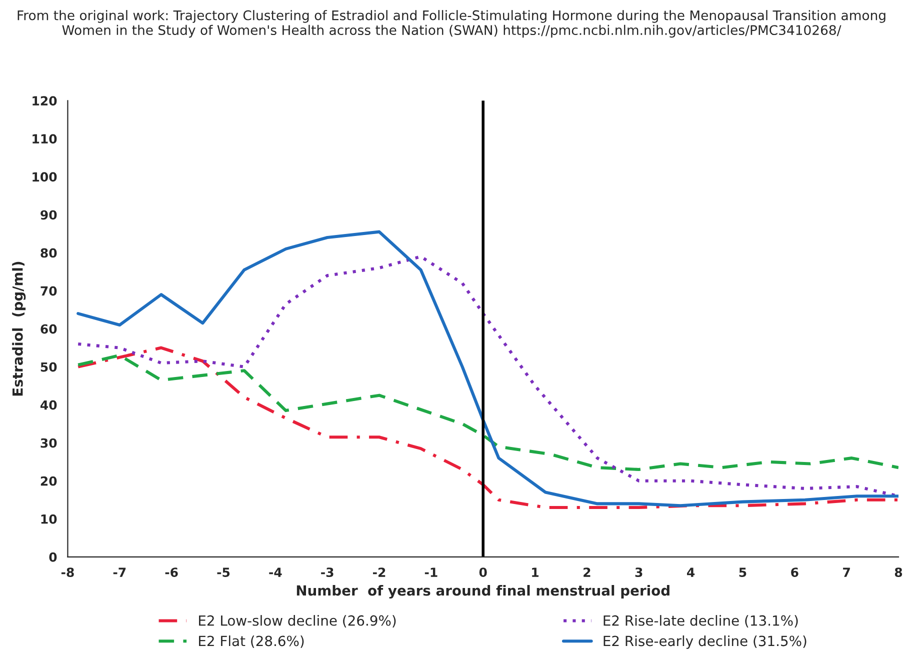 The image size is (903, 671). Describe the element at coordinates (638, 573) in the screenshot. I see `x-tick-label: 3` at that location.